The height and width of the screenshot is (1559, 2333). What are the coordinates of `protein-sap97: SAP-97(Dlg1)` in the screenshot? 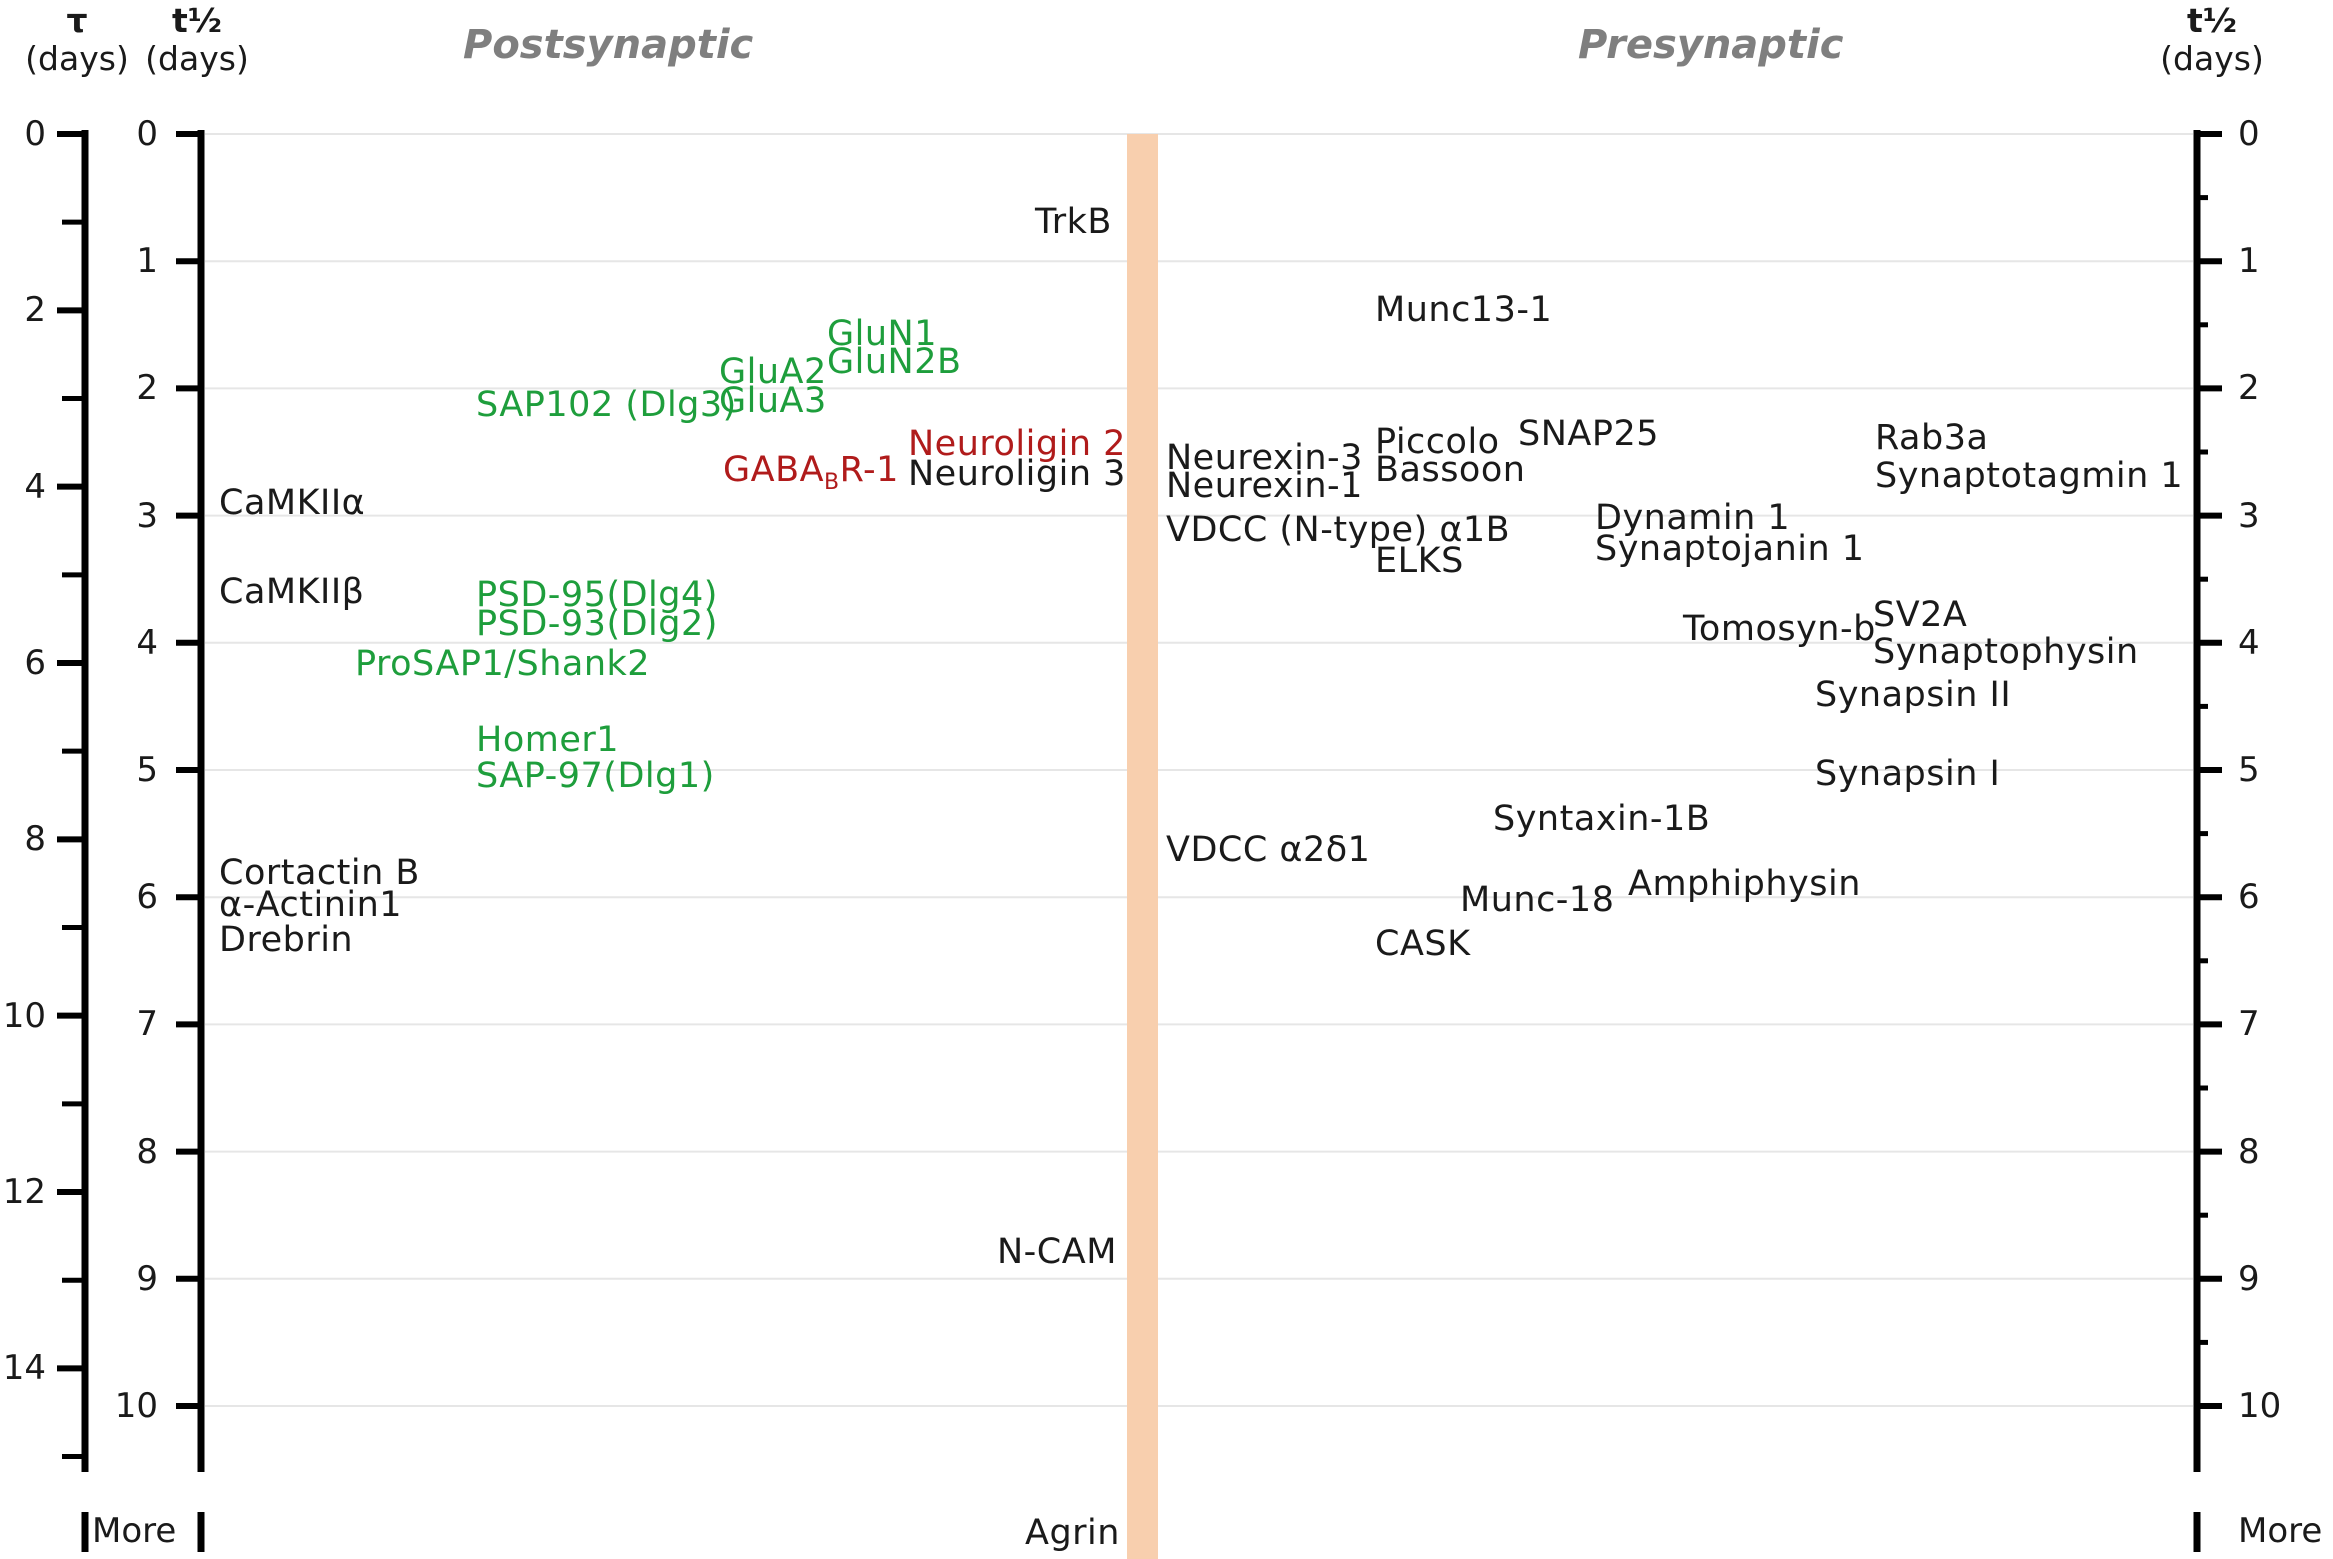 It's located at (595, 776).